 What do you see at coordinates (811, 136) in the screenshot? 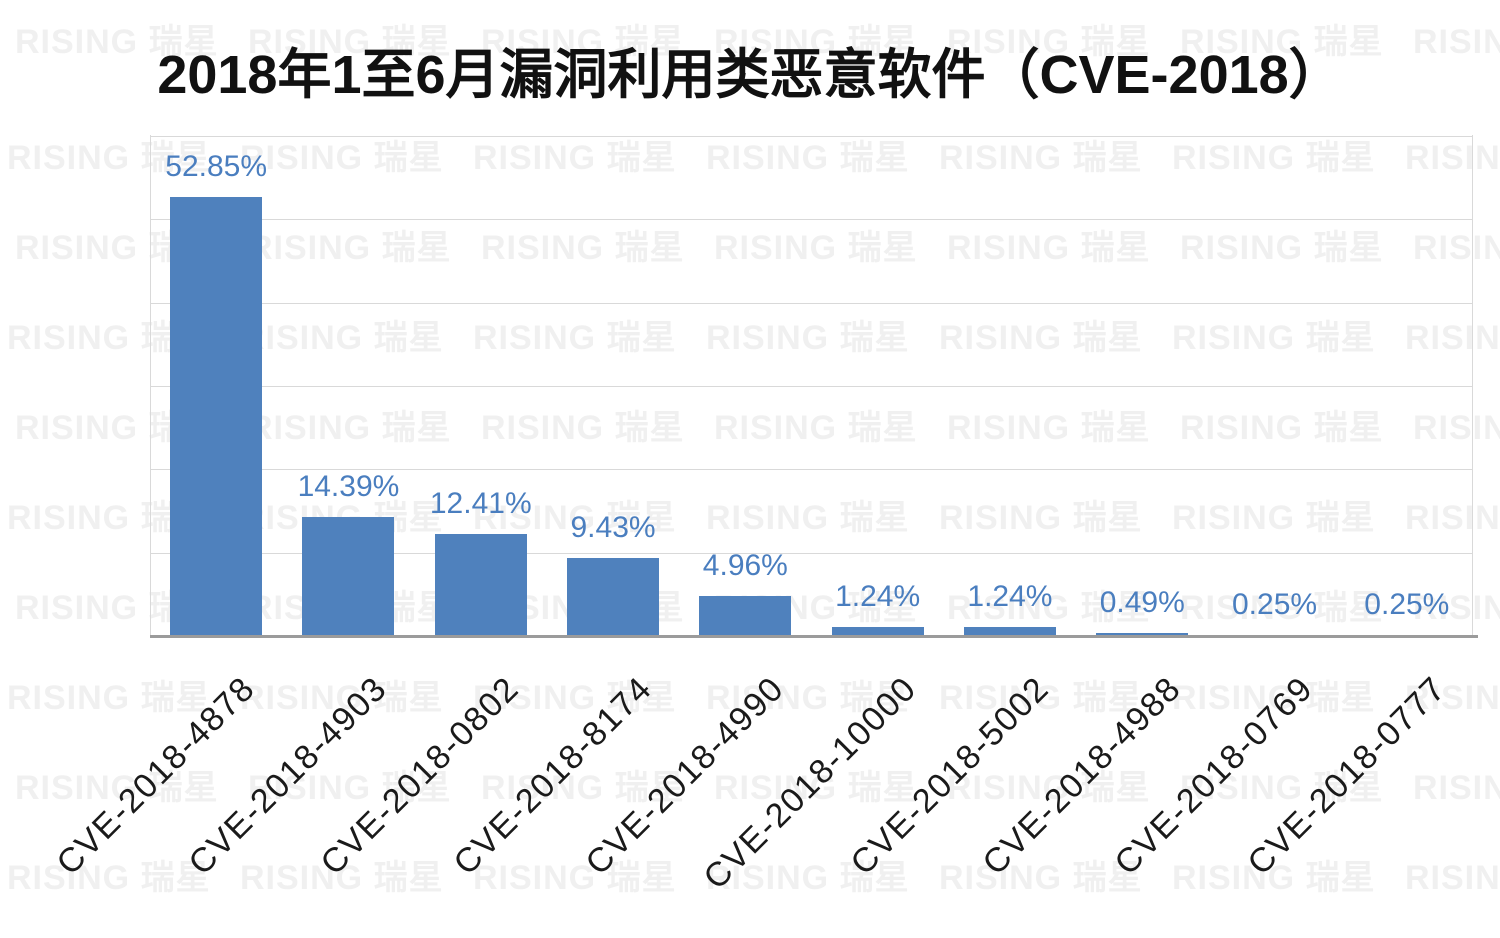
I see `gridline-60pct` at bounding box center [811, 136].